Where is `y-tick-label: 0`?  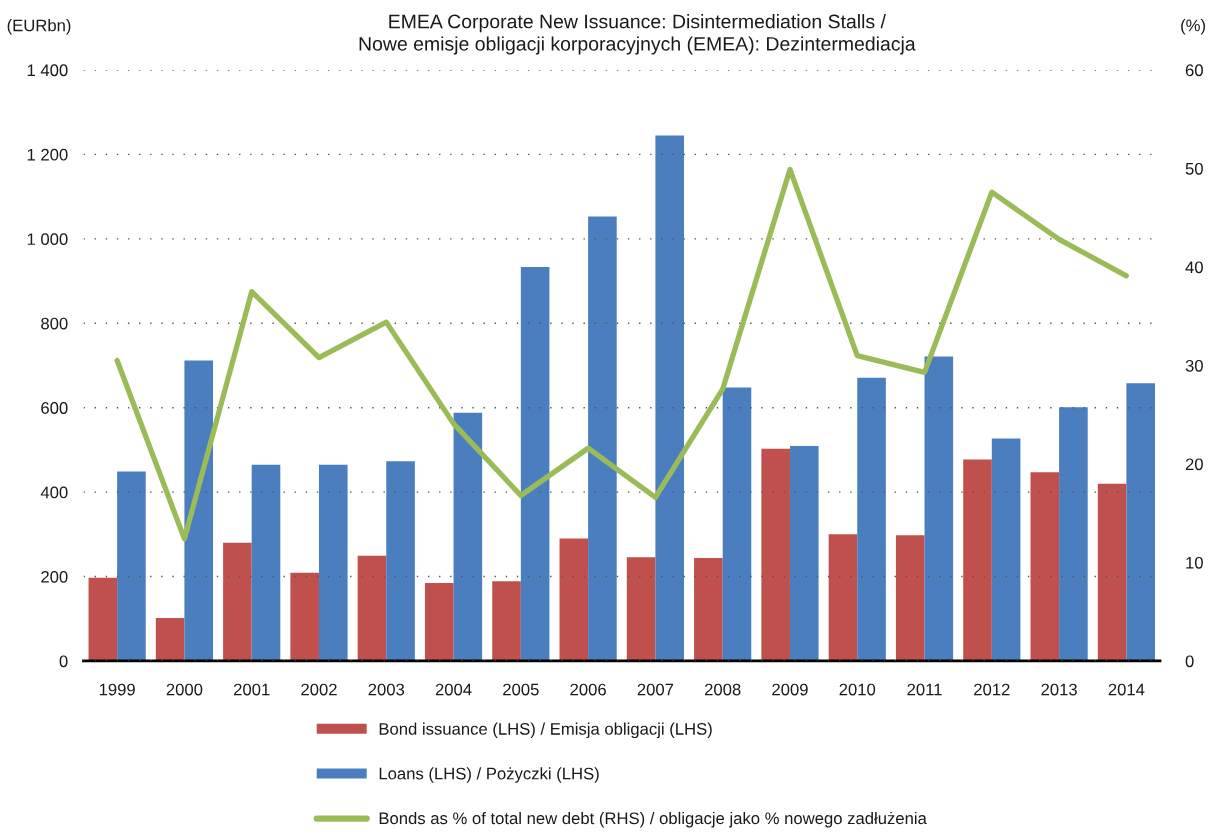 y-tick-label: 0 is located at coordinates (63, 661).